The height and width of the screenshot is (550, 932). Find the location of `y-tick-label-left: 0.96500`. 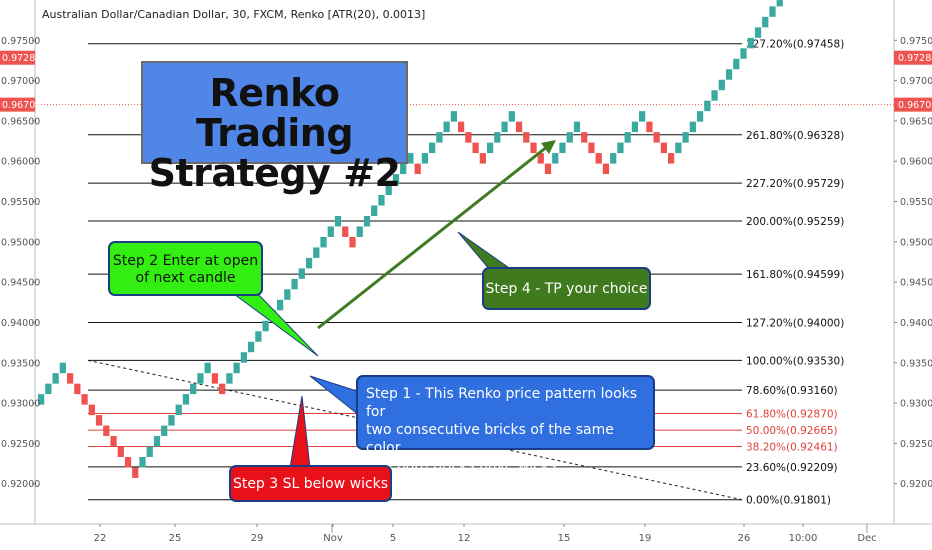

y-tick-label-left: 0.96500 is located at coordinates (20, 121).